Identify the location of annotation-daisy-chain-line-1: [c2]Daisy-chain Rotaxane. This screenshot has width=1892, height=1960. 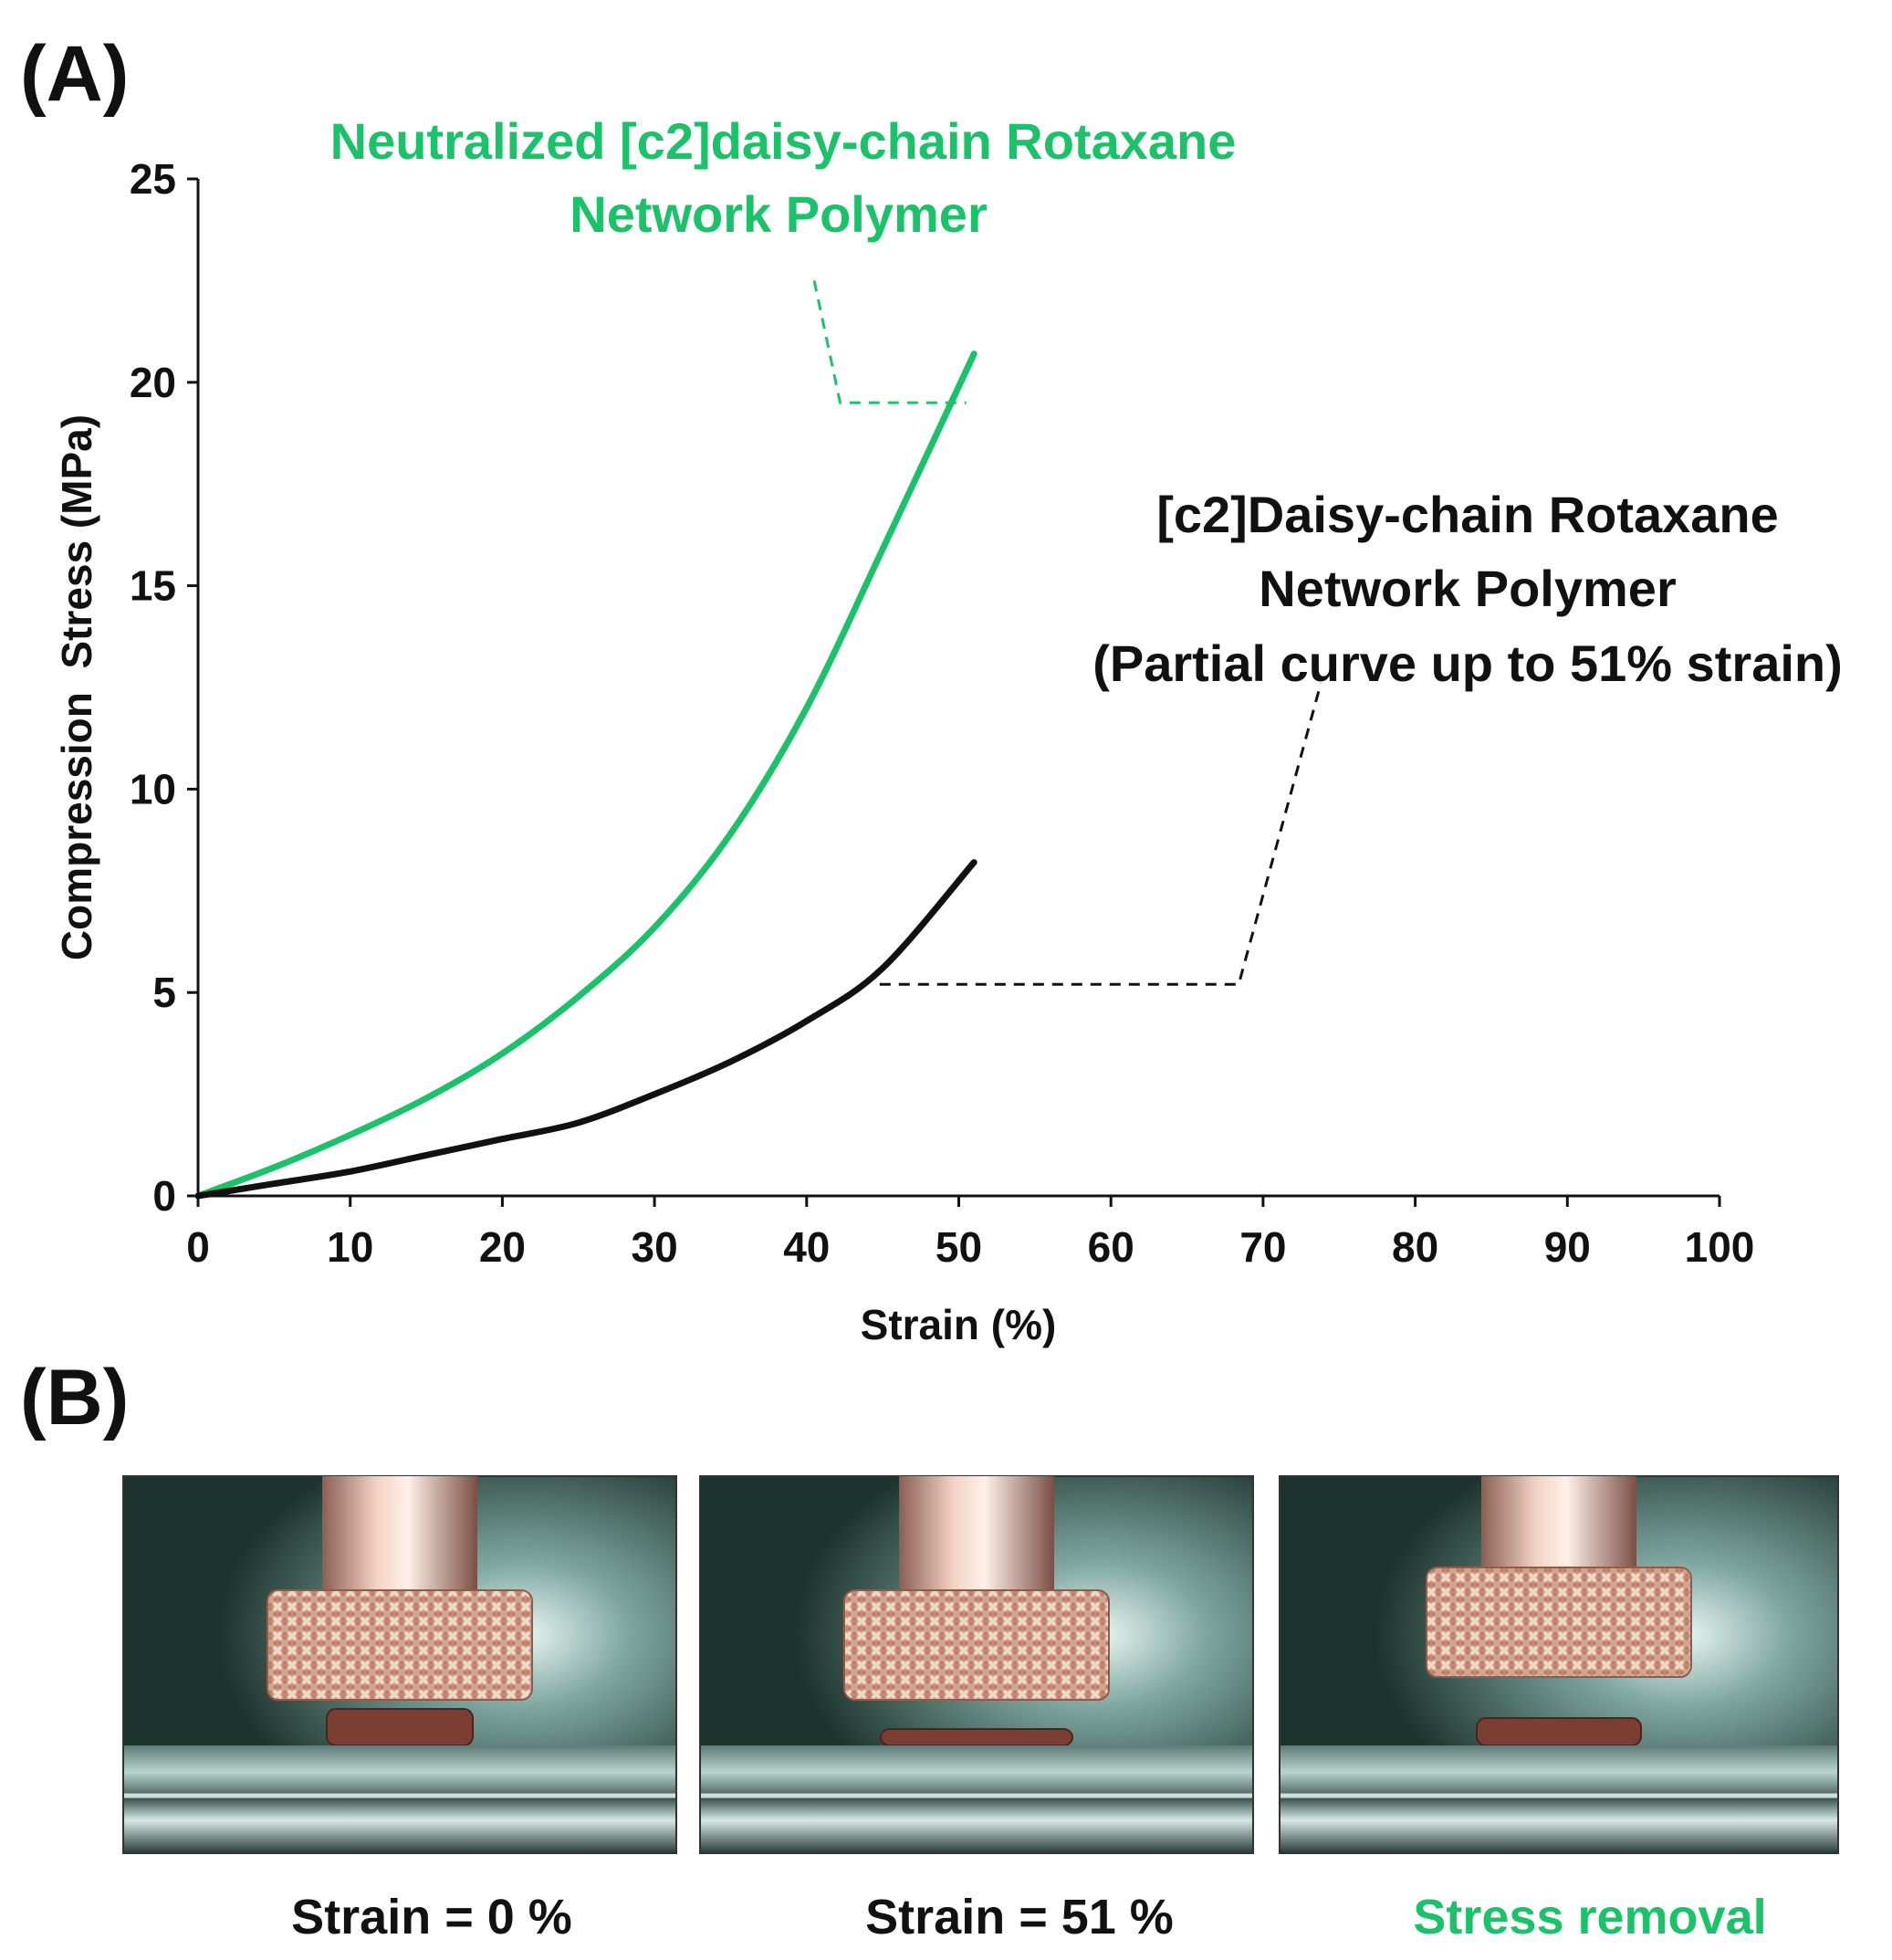
(1467, 514).